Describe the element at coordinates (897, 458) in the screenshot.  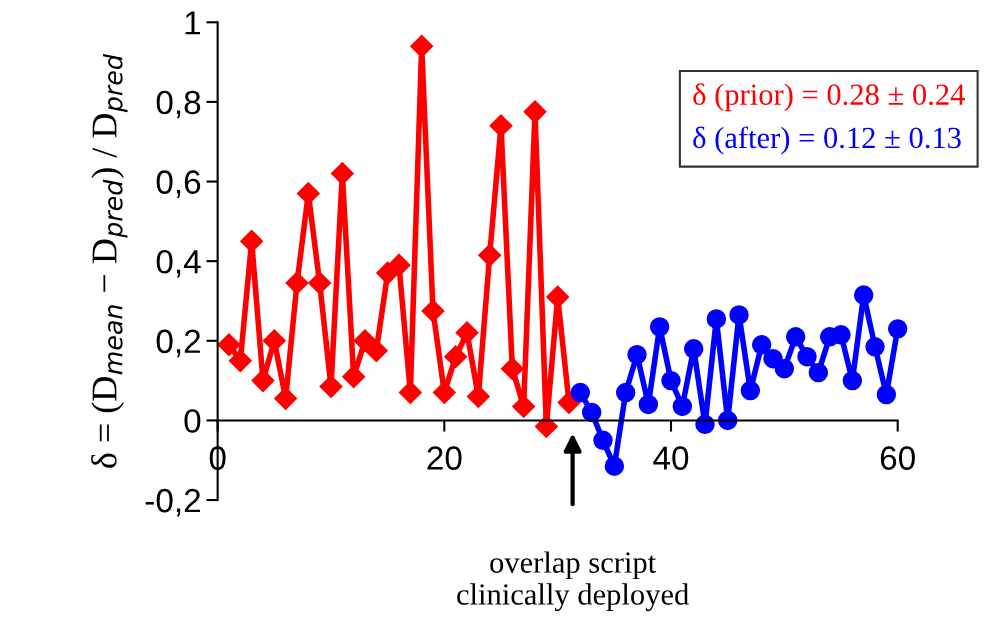
I see `x-tick-label: 60` at that location.